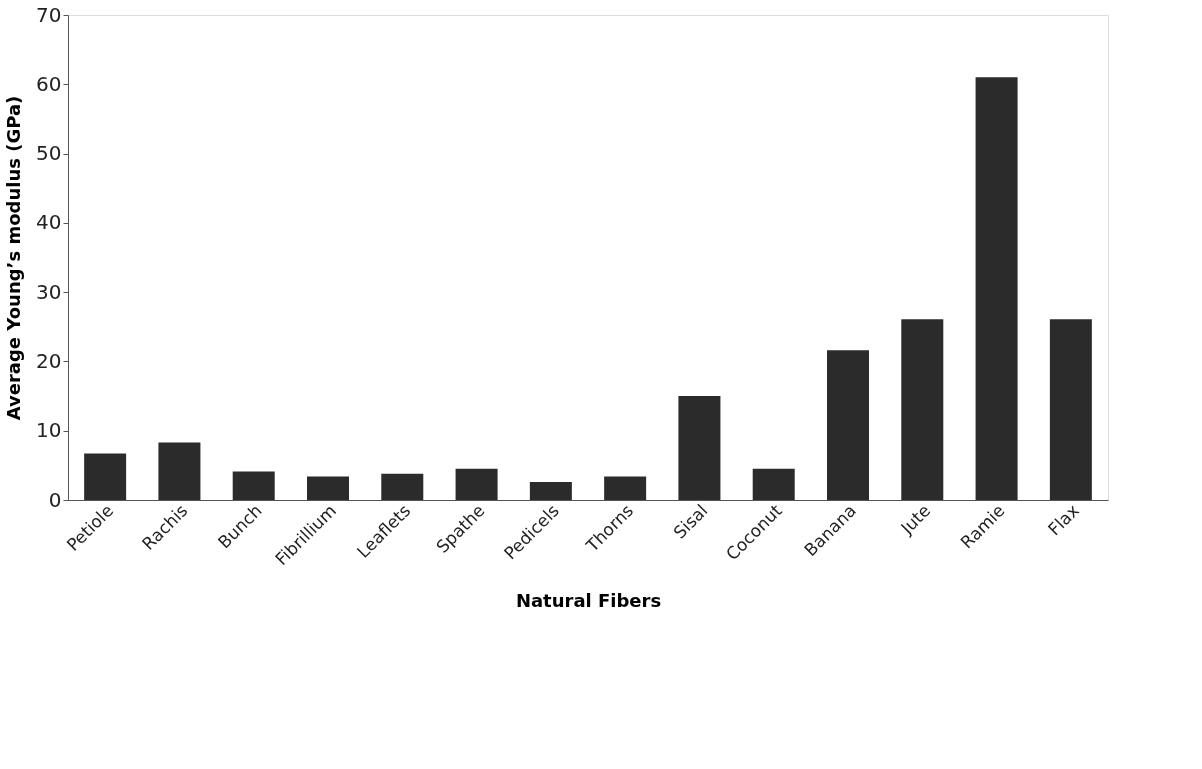 Image resolution: width=1202 pixels, height=769 pixels. I want to click on y-tick-label: 50, so click(49, 153).